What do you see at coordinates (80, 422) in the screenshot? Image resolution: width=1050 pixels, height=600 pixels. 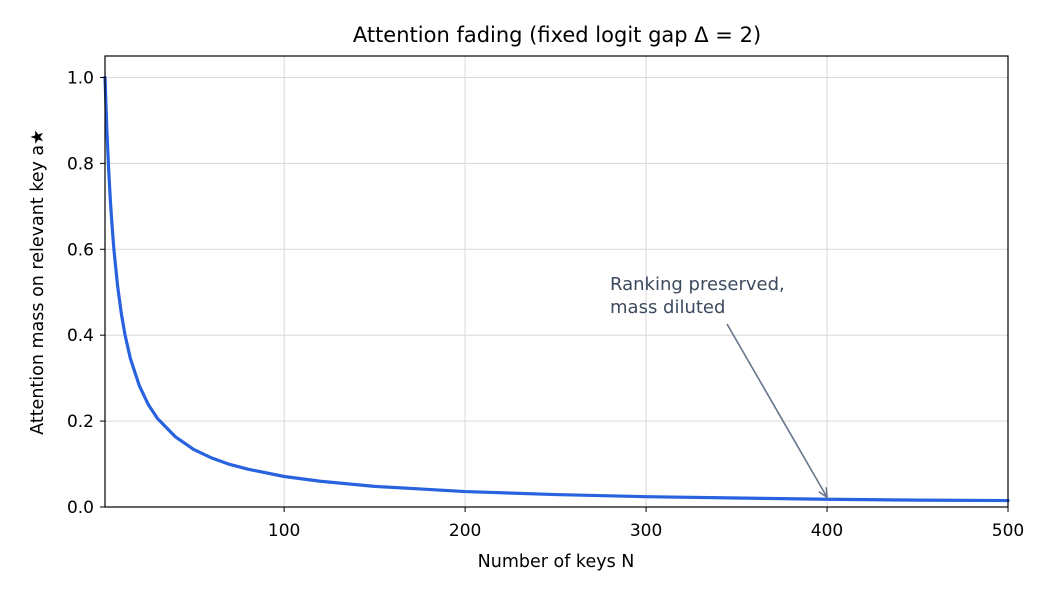 I see `y-tick-label: 0.2` at bounding box center [80, 422].